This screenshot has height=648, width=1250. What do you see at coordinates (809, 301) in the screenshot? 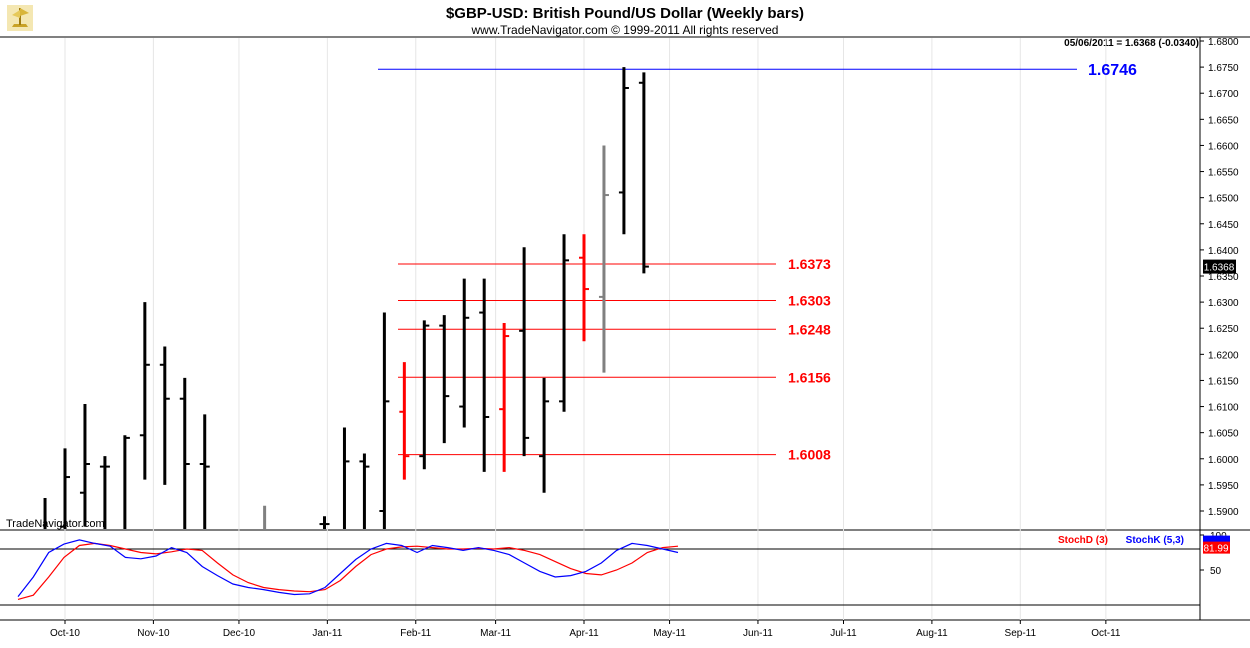
I see `level-label: 1.6303` at bounding box center [809, 301].